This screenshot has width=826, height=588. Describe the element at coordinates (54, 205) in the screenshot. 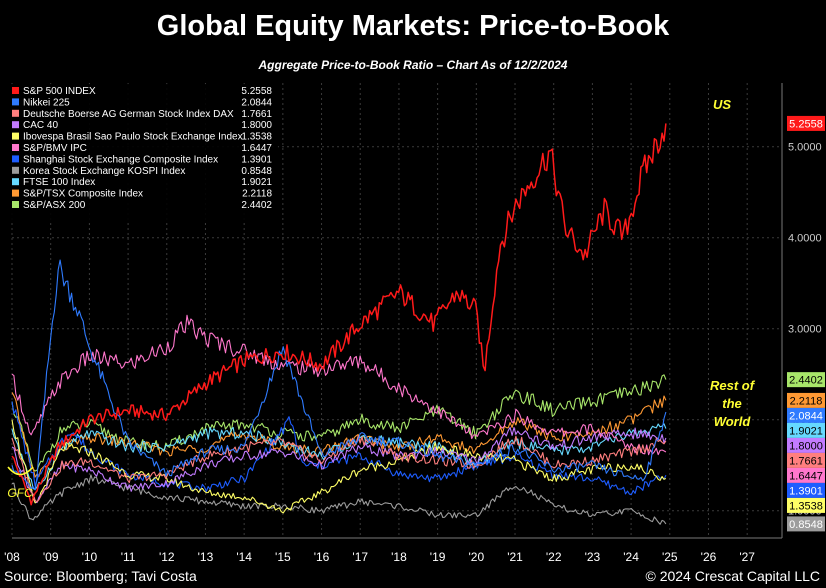

I see `legend-label: S&P/ASX 200` at that location.